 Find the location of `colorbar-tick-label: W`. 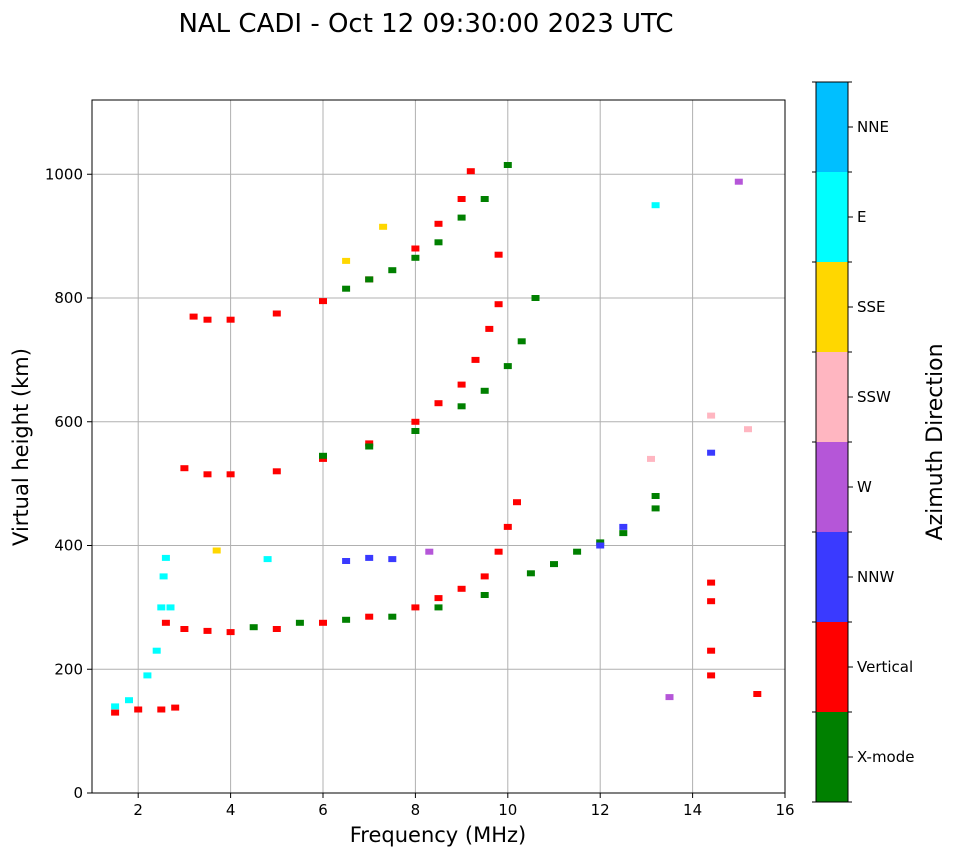

colorbar-tick-label: W is located at coordinates (864, 487).